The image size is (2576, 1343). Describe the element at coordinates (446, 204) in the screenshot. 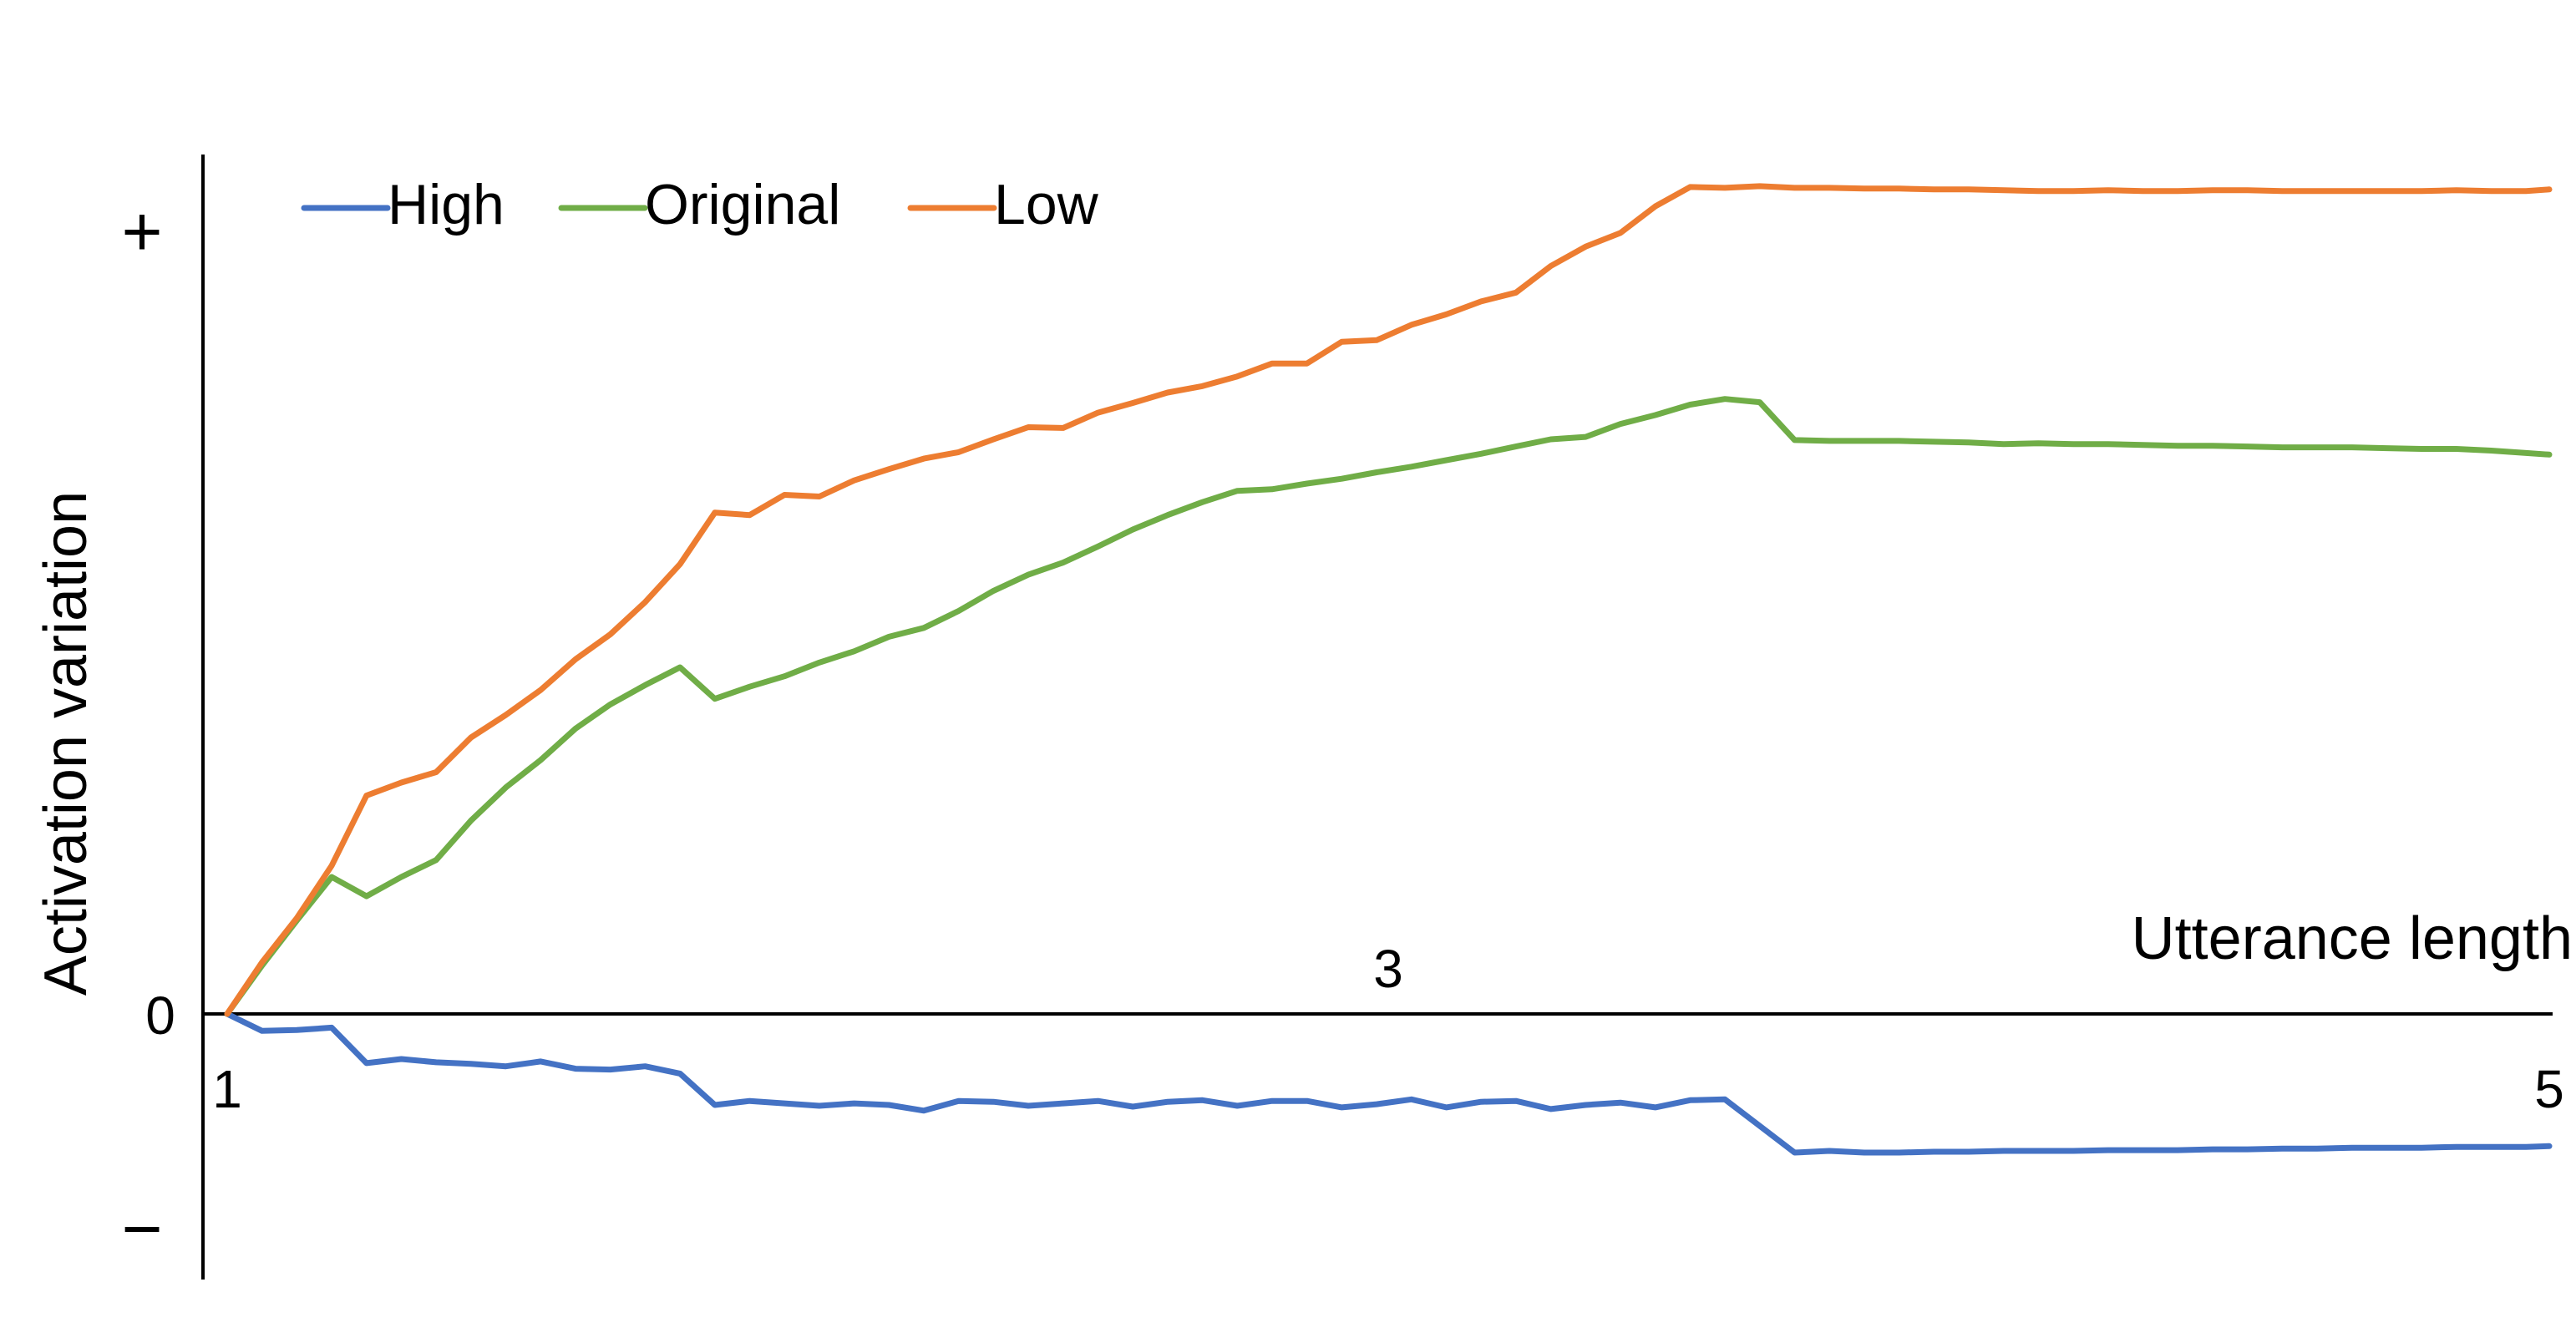

I see `legend-label-high: High` at that location.